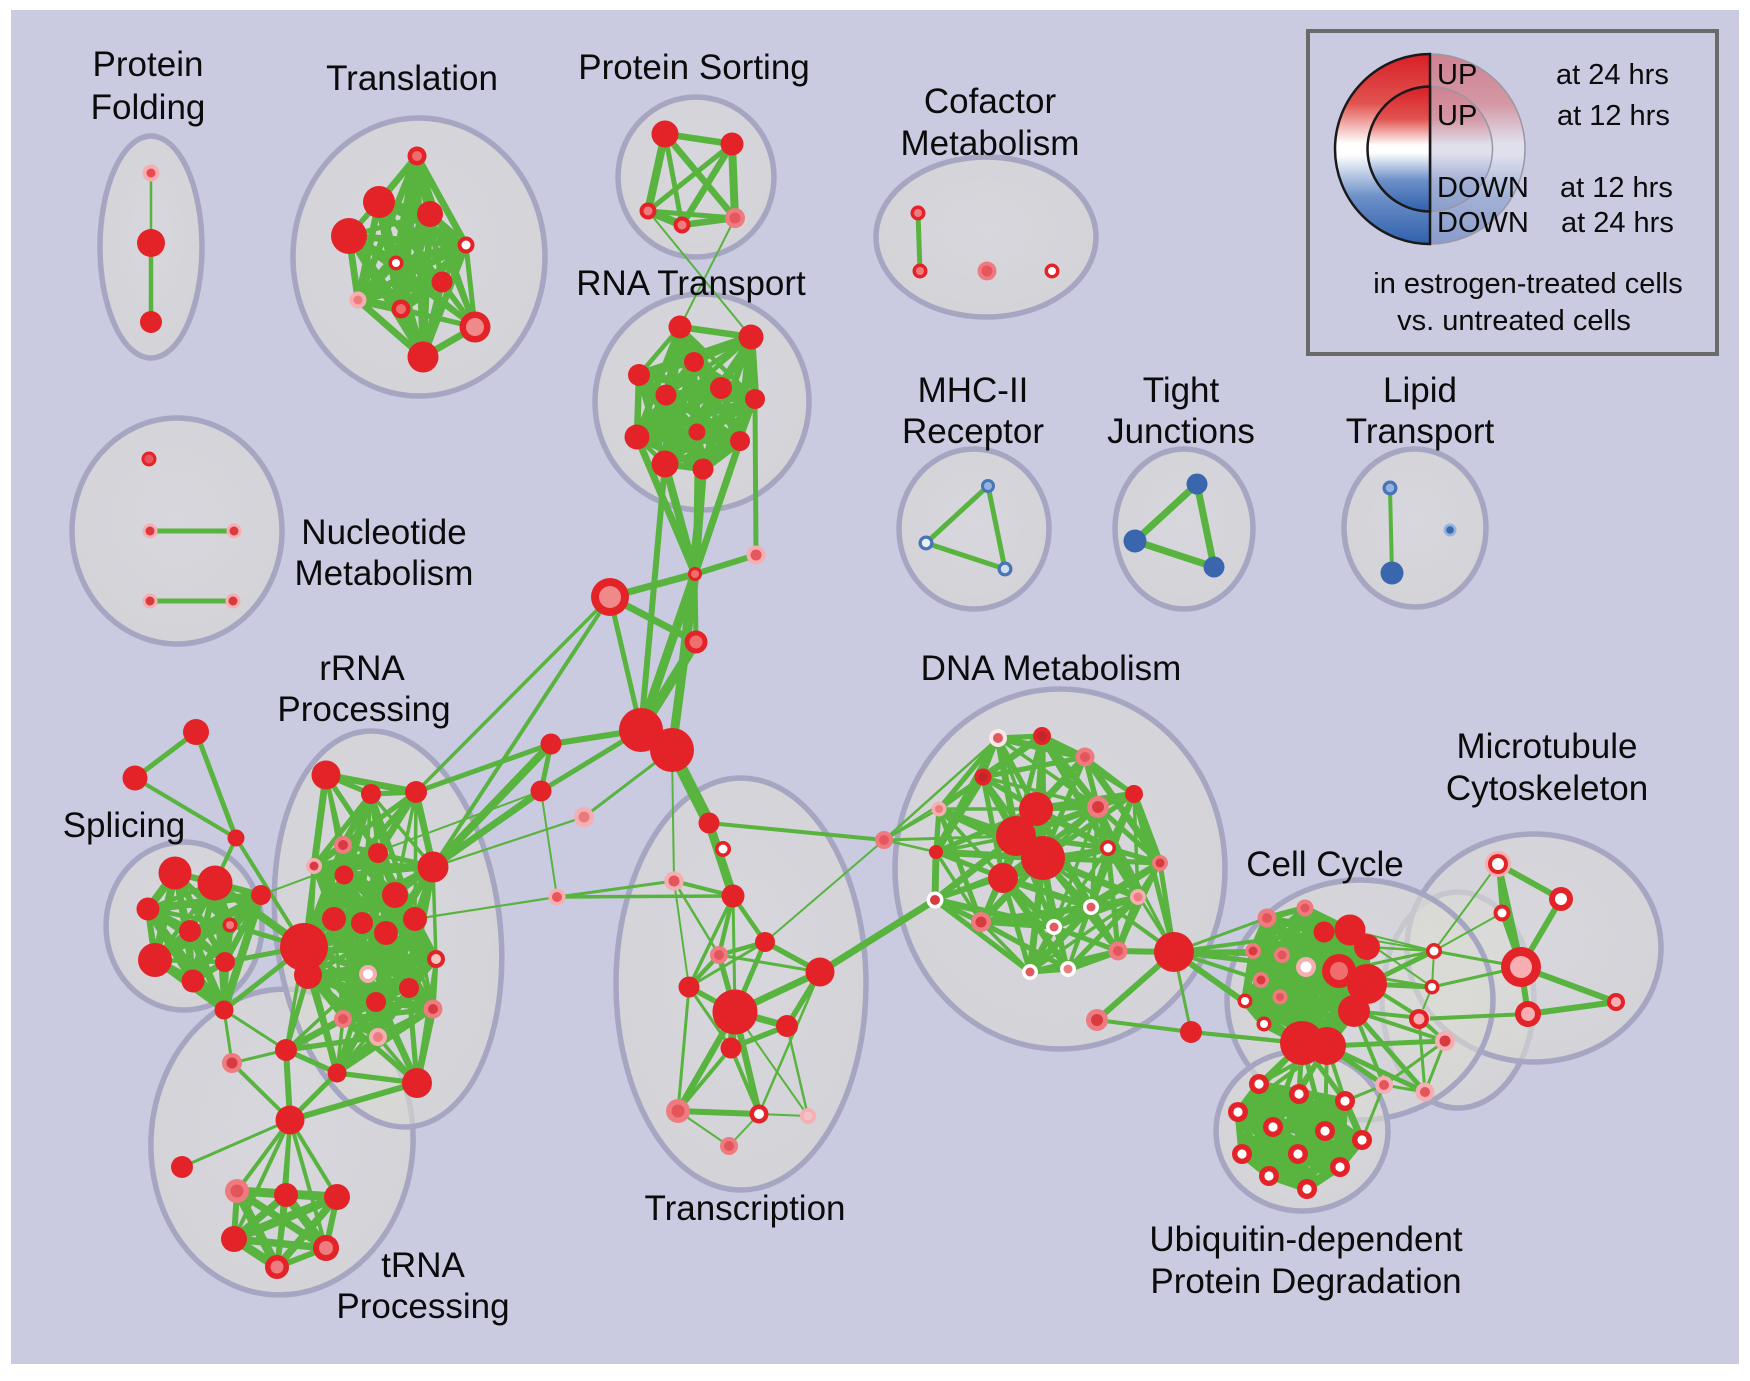 Image resolution: width=1750 pixels, height=1381 pixels. I want to click on svg-text: rRNA, so click(362, 668).